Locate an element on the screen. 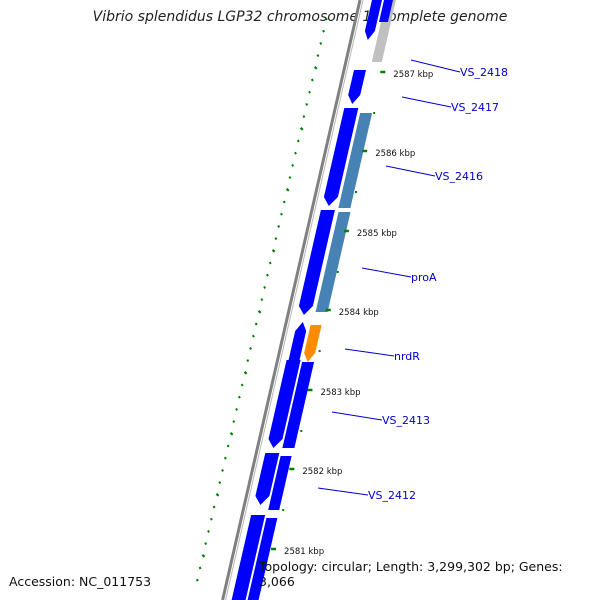 The image size is (600, 600). ruler-label: 2583 kbp is located at coordinates (340, 393).